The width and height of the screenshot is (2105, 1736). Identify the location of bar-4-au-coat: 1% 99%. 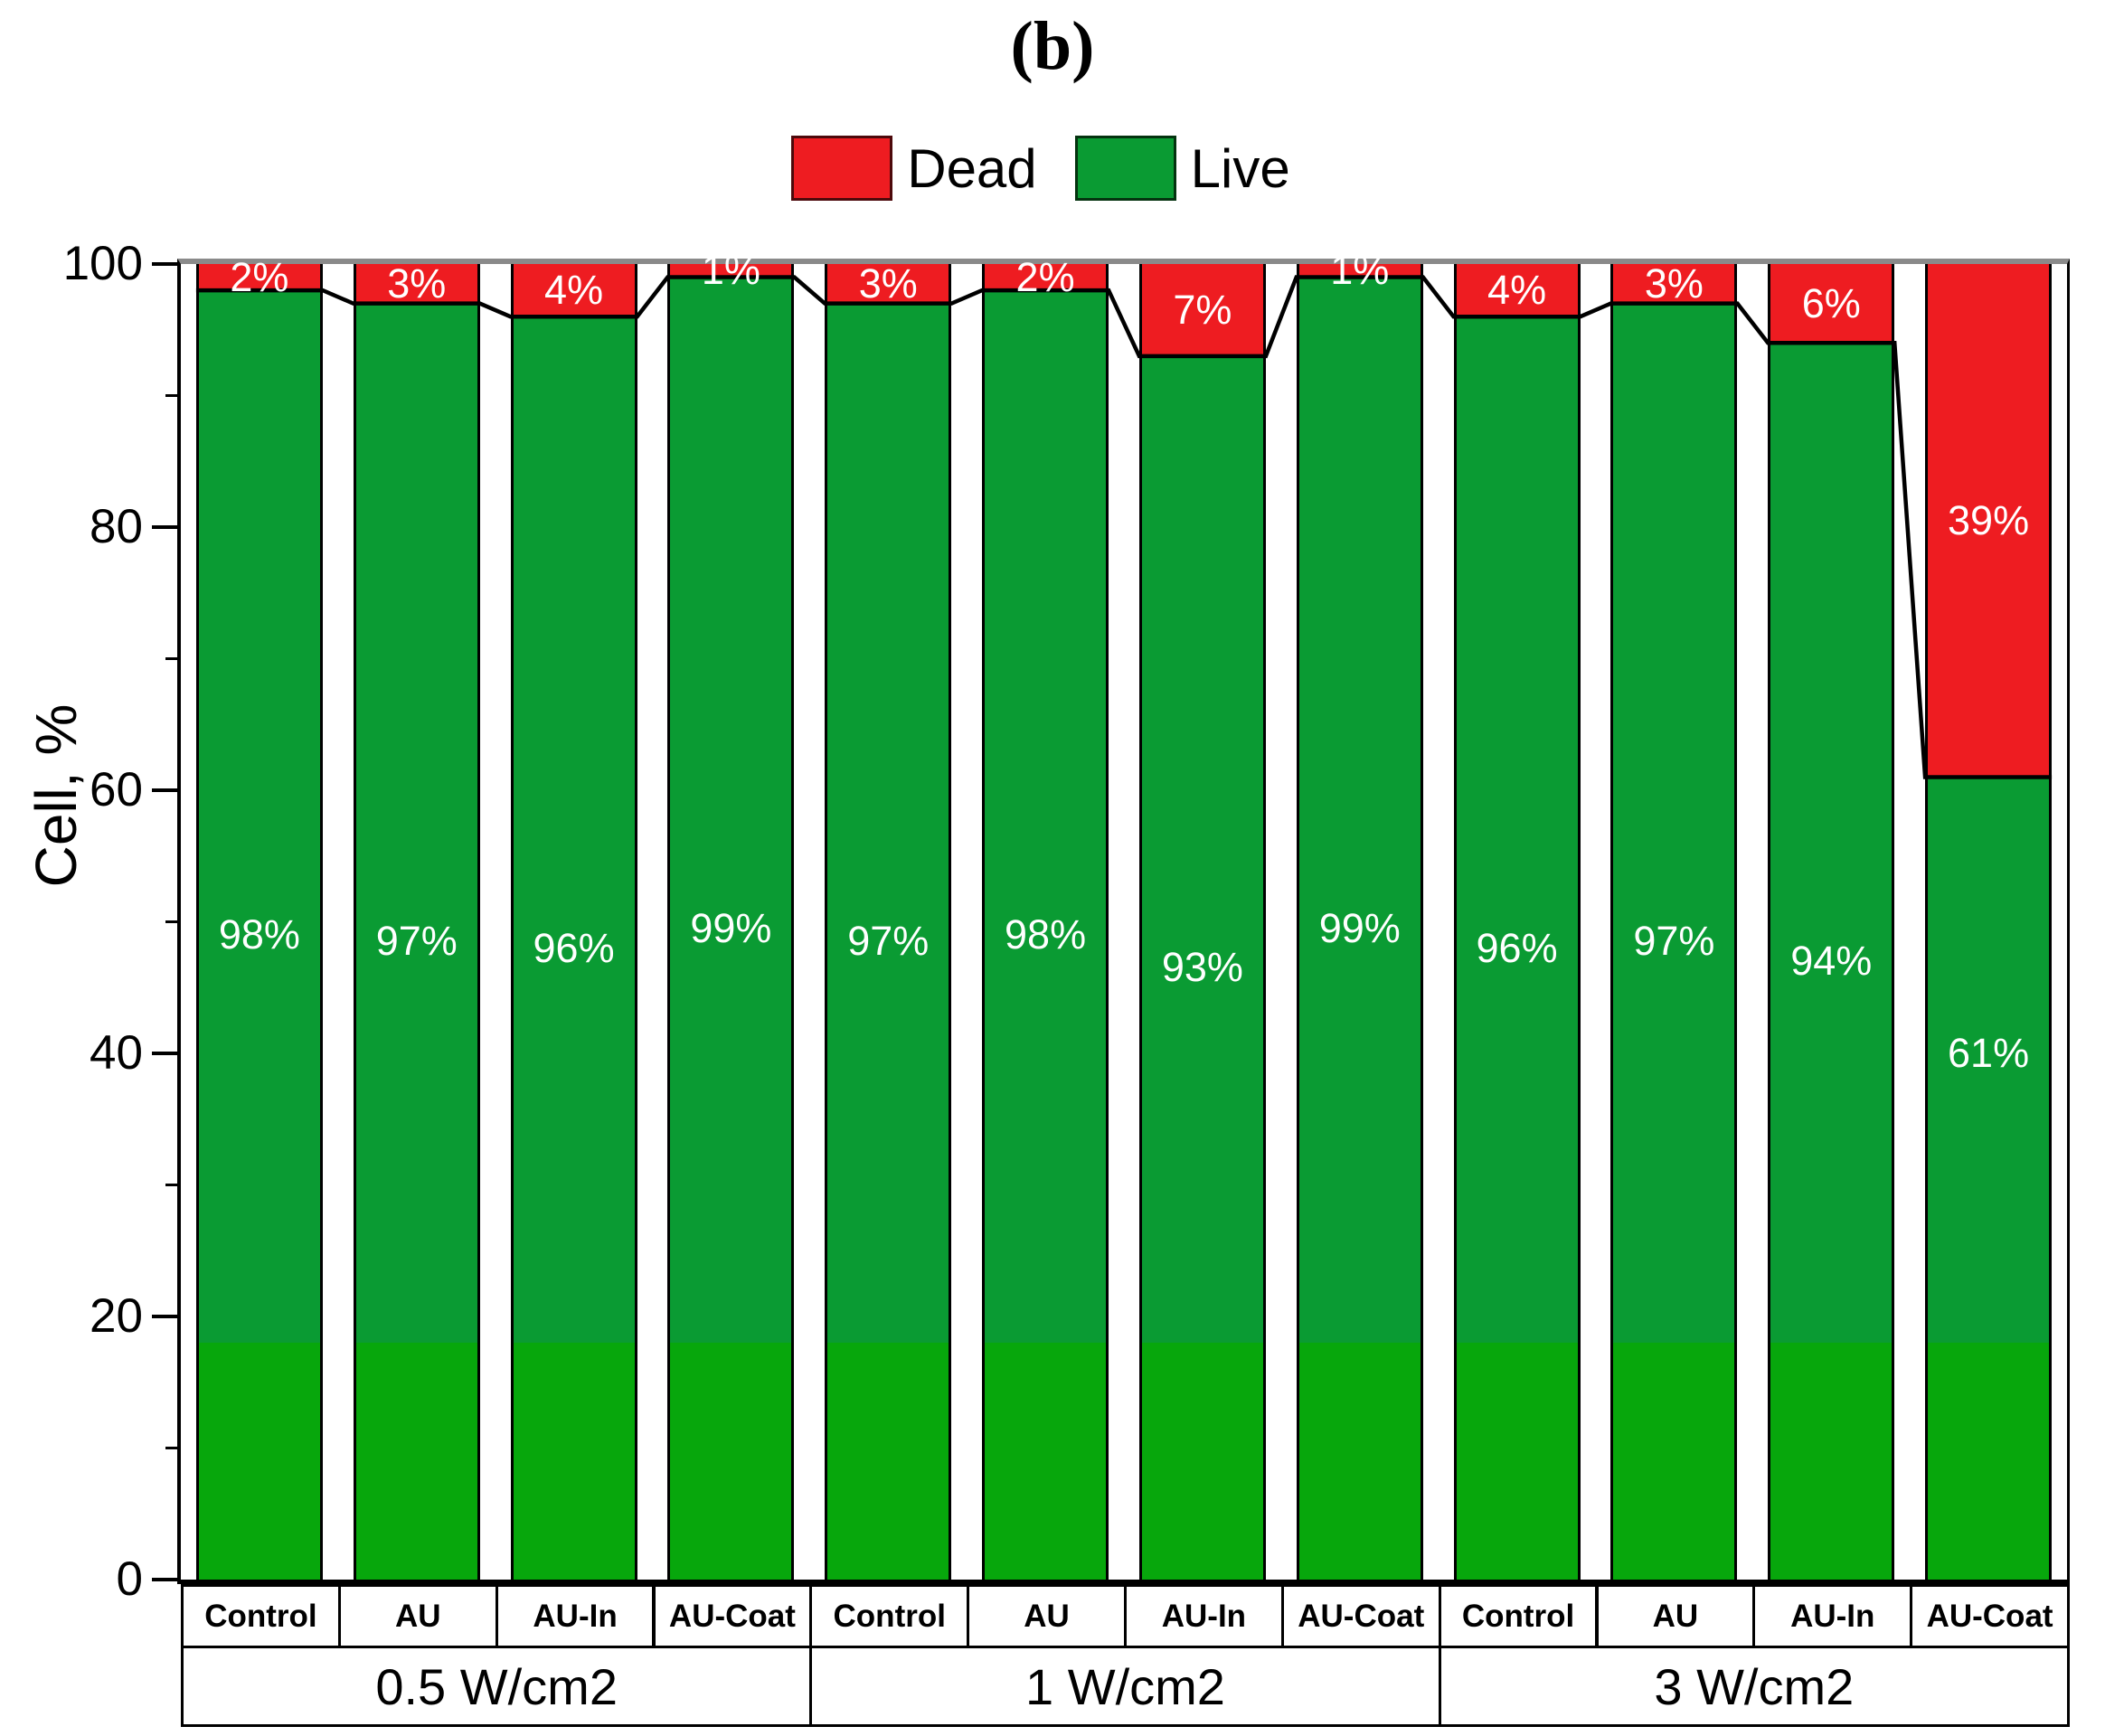
(731, 913).